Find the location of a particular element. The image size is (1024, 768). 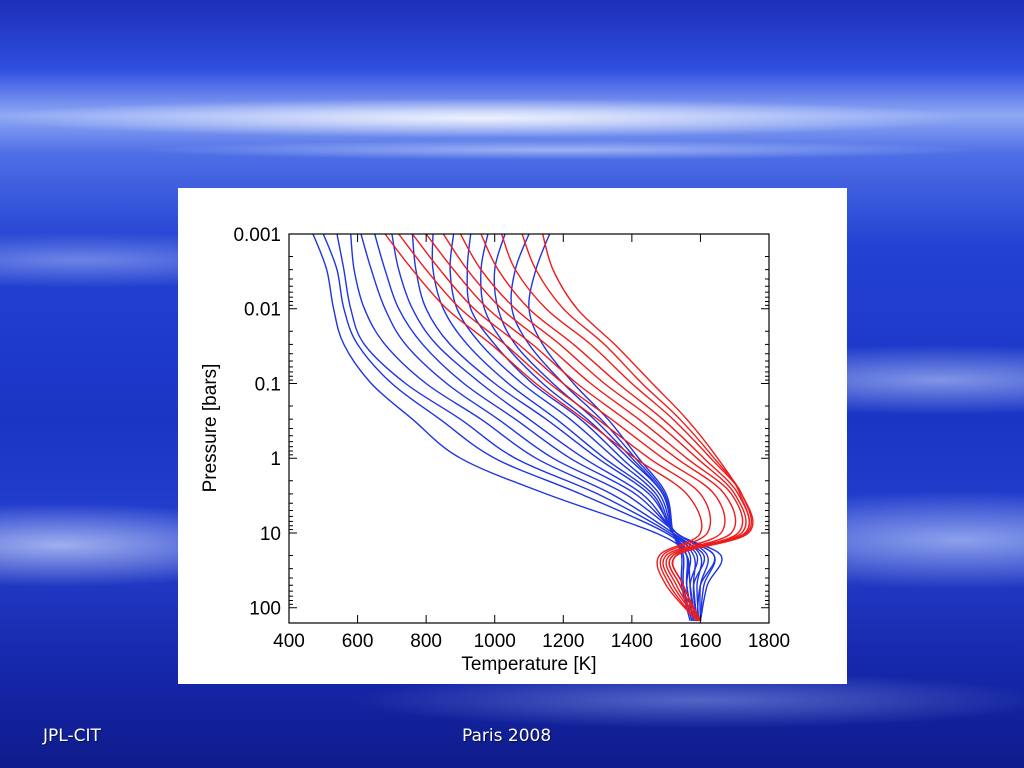

y-axis-label: Pressure [bars] is located at coordinates (210, 428).